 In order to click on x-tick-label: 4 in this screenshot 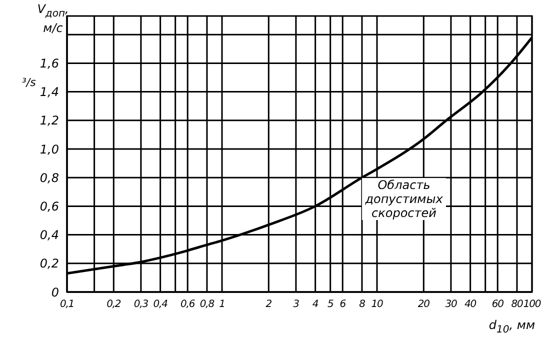, I will do `click(315, 304)`.